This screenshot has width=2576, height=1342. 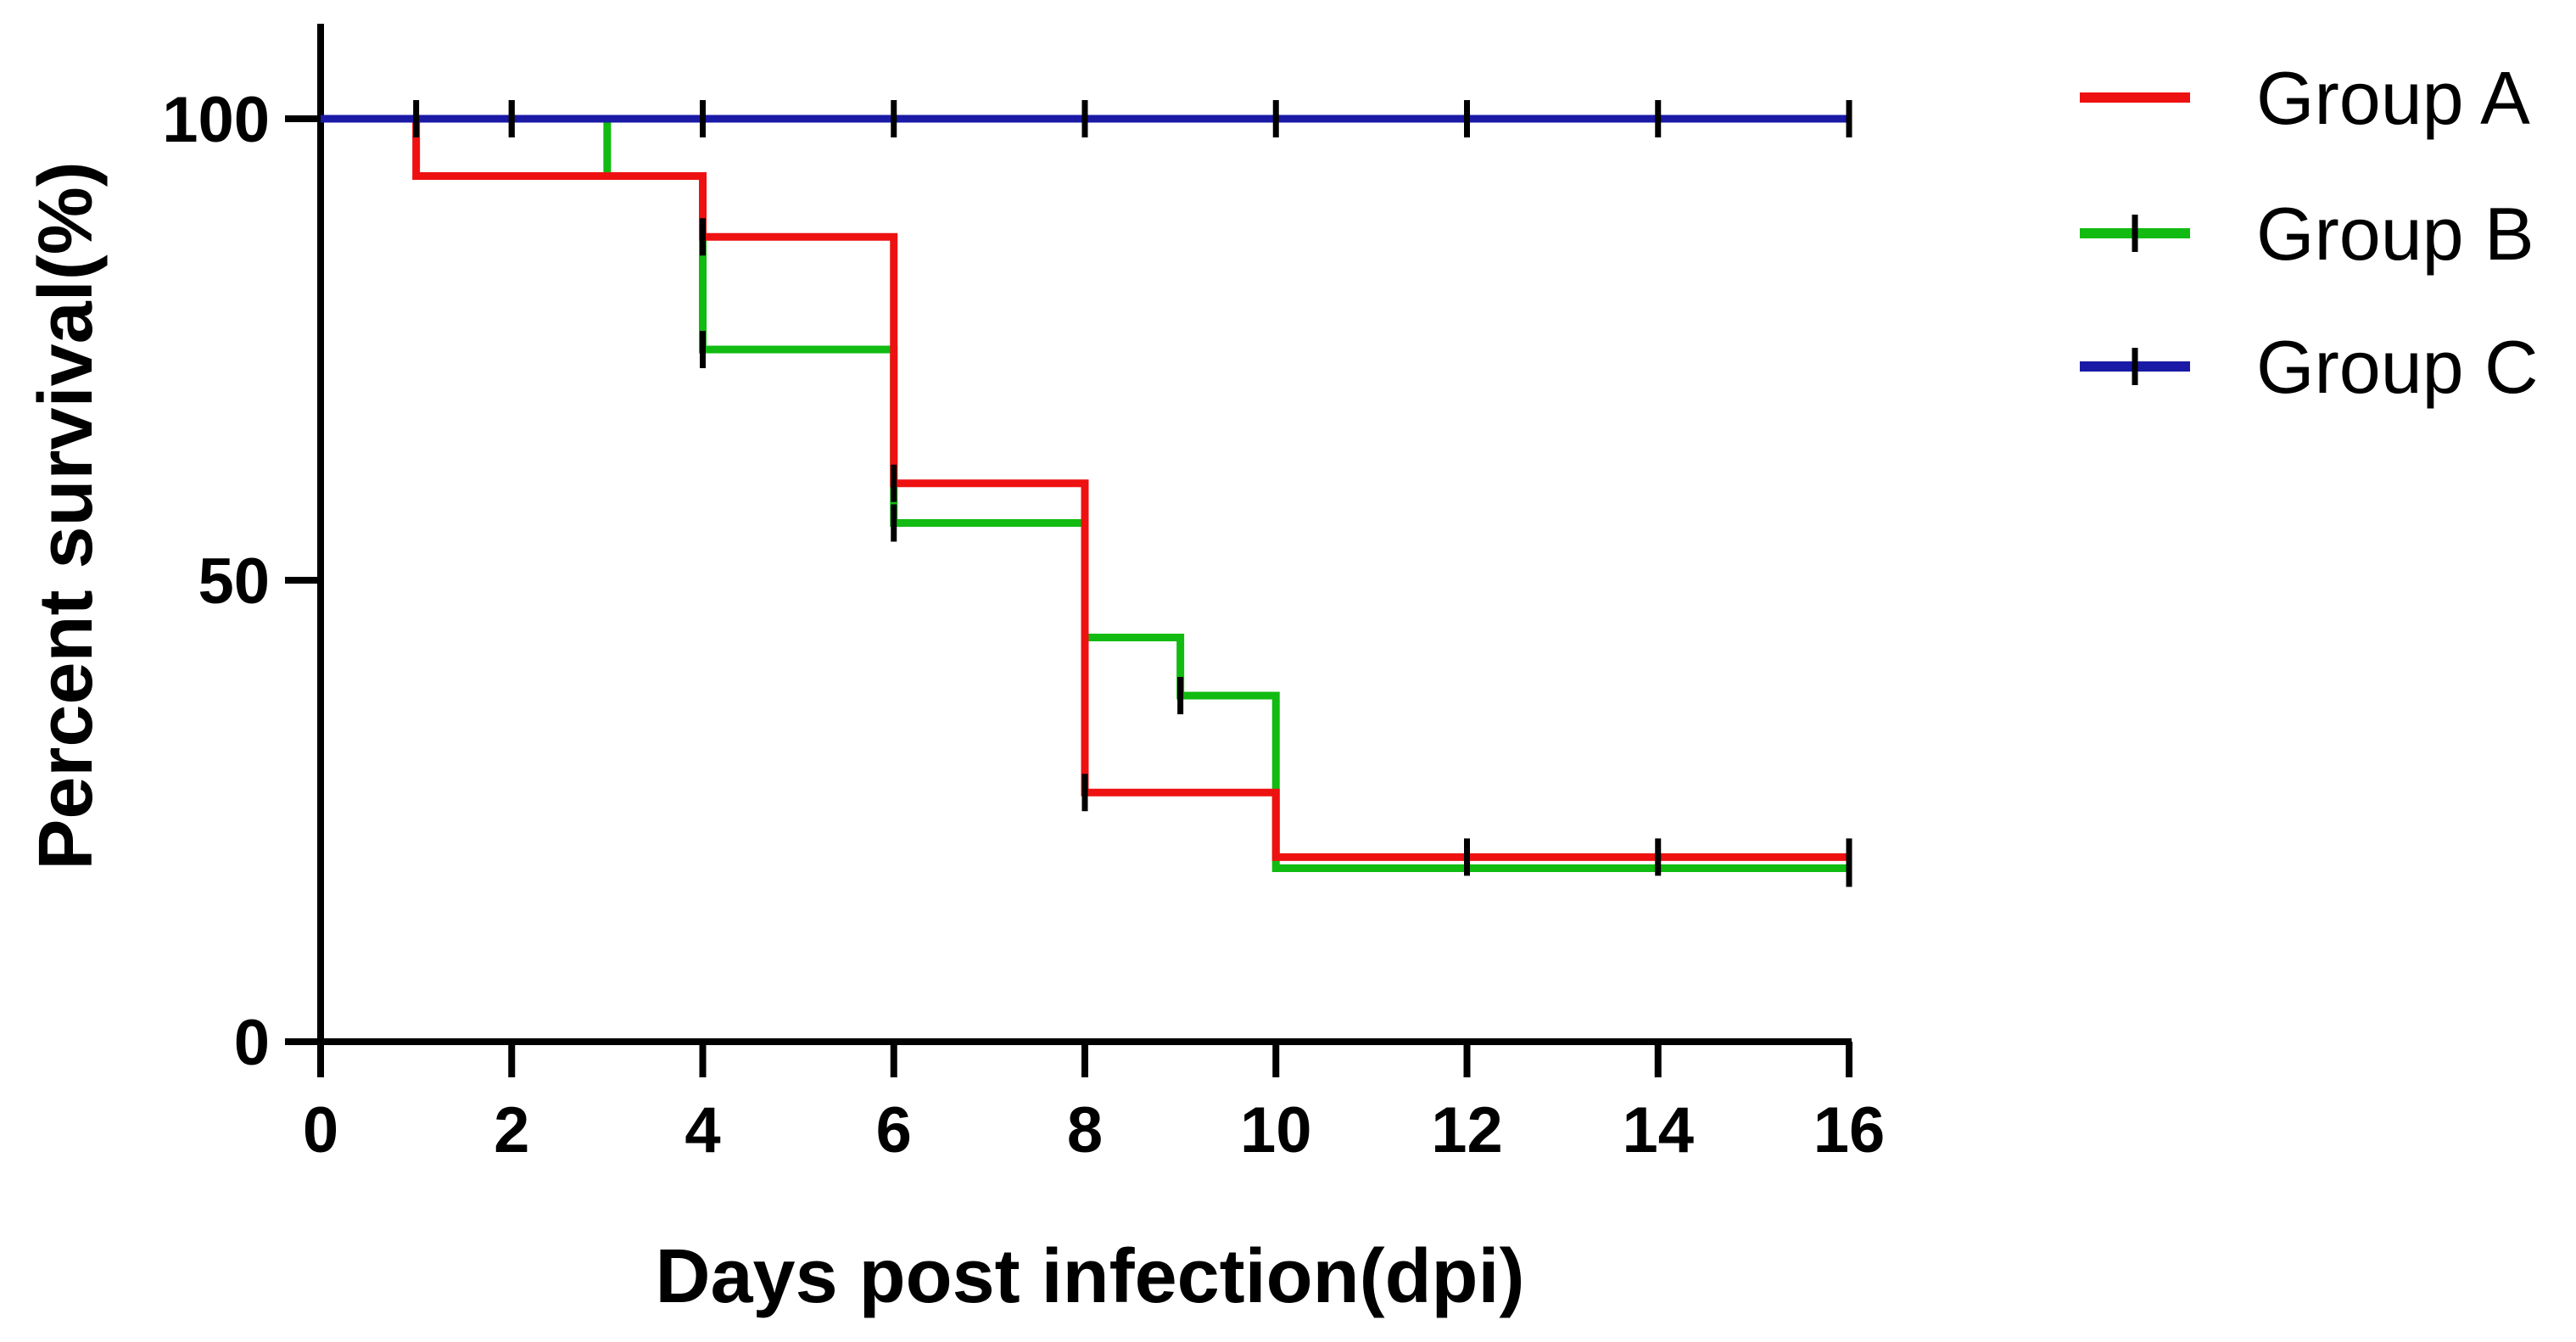 What do you see at coordinates (320, 1130) in the screenshot?
I see `x-tick-label-0: 0` at bounding box center [320, 1130].